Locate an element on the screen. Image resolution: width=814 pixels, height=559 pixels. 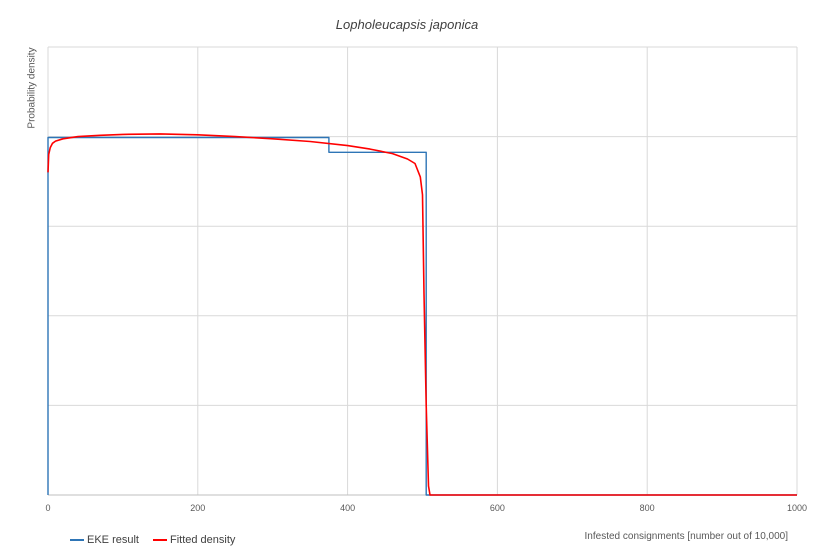
chart-title: Lopholeucapsis japonica is located at coordinates (407, 24).